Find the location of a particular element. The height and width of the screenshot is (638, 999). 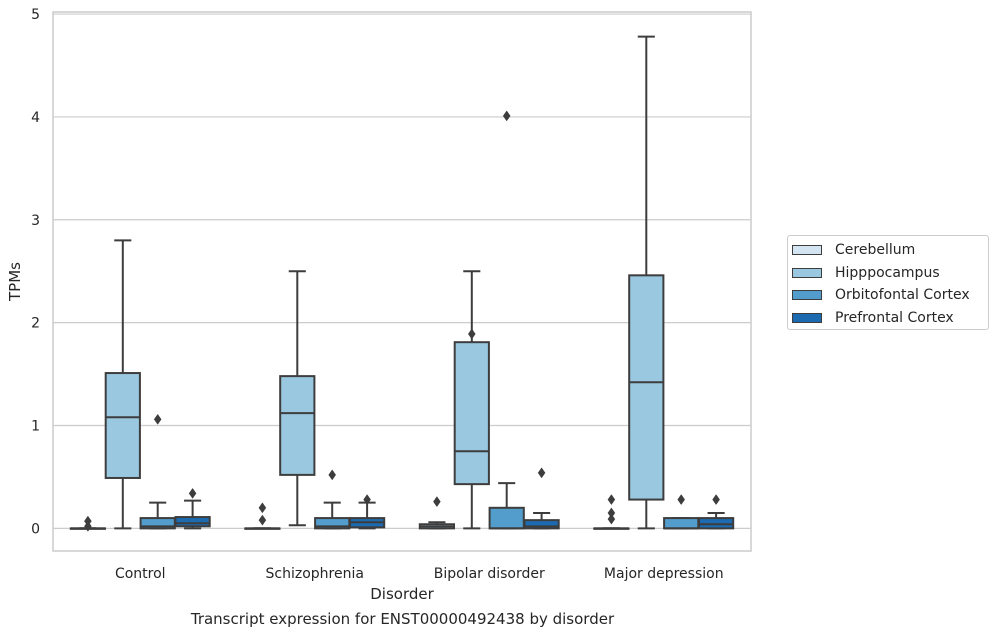

legend-swatch-cerebellum is located at coordinates (807, 250).